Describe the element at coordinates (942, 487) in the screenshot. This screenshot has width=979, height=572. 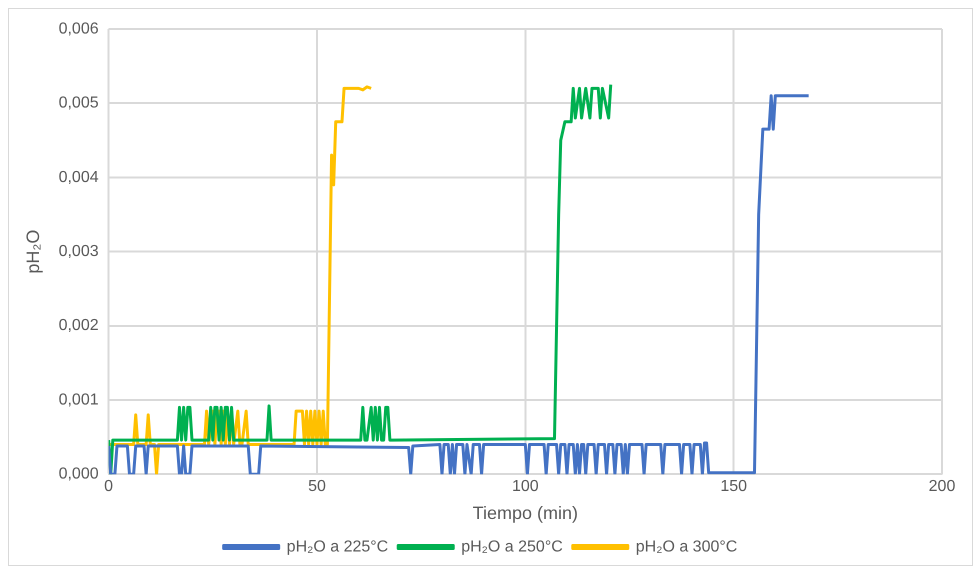
I see `x-tick-label: 200` at that location.